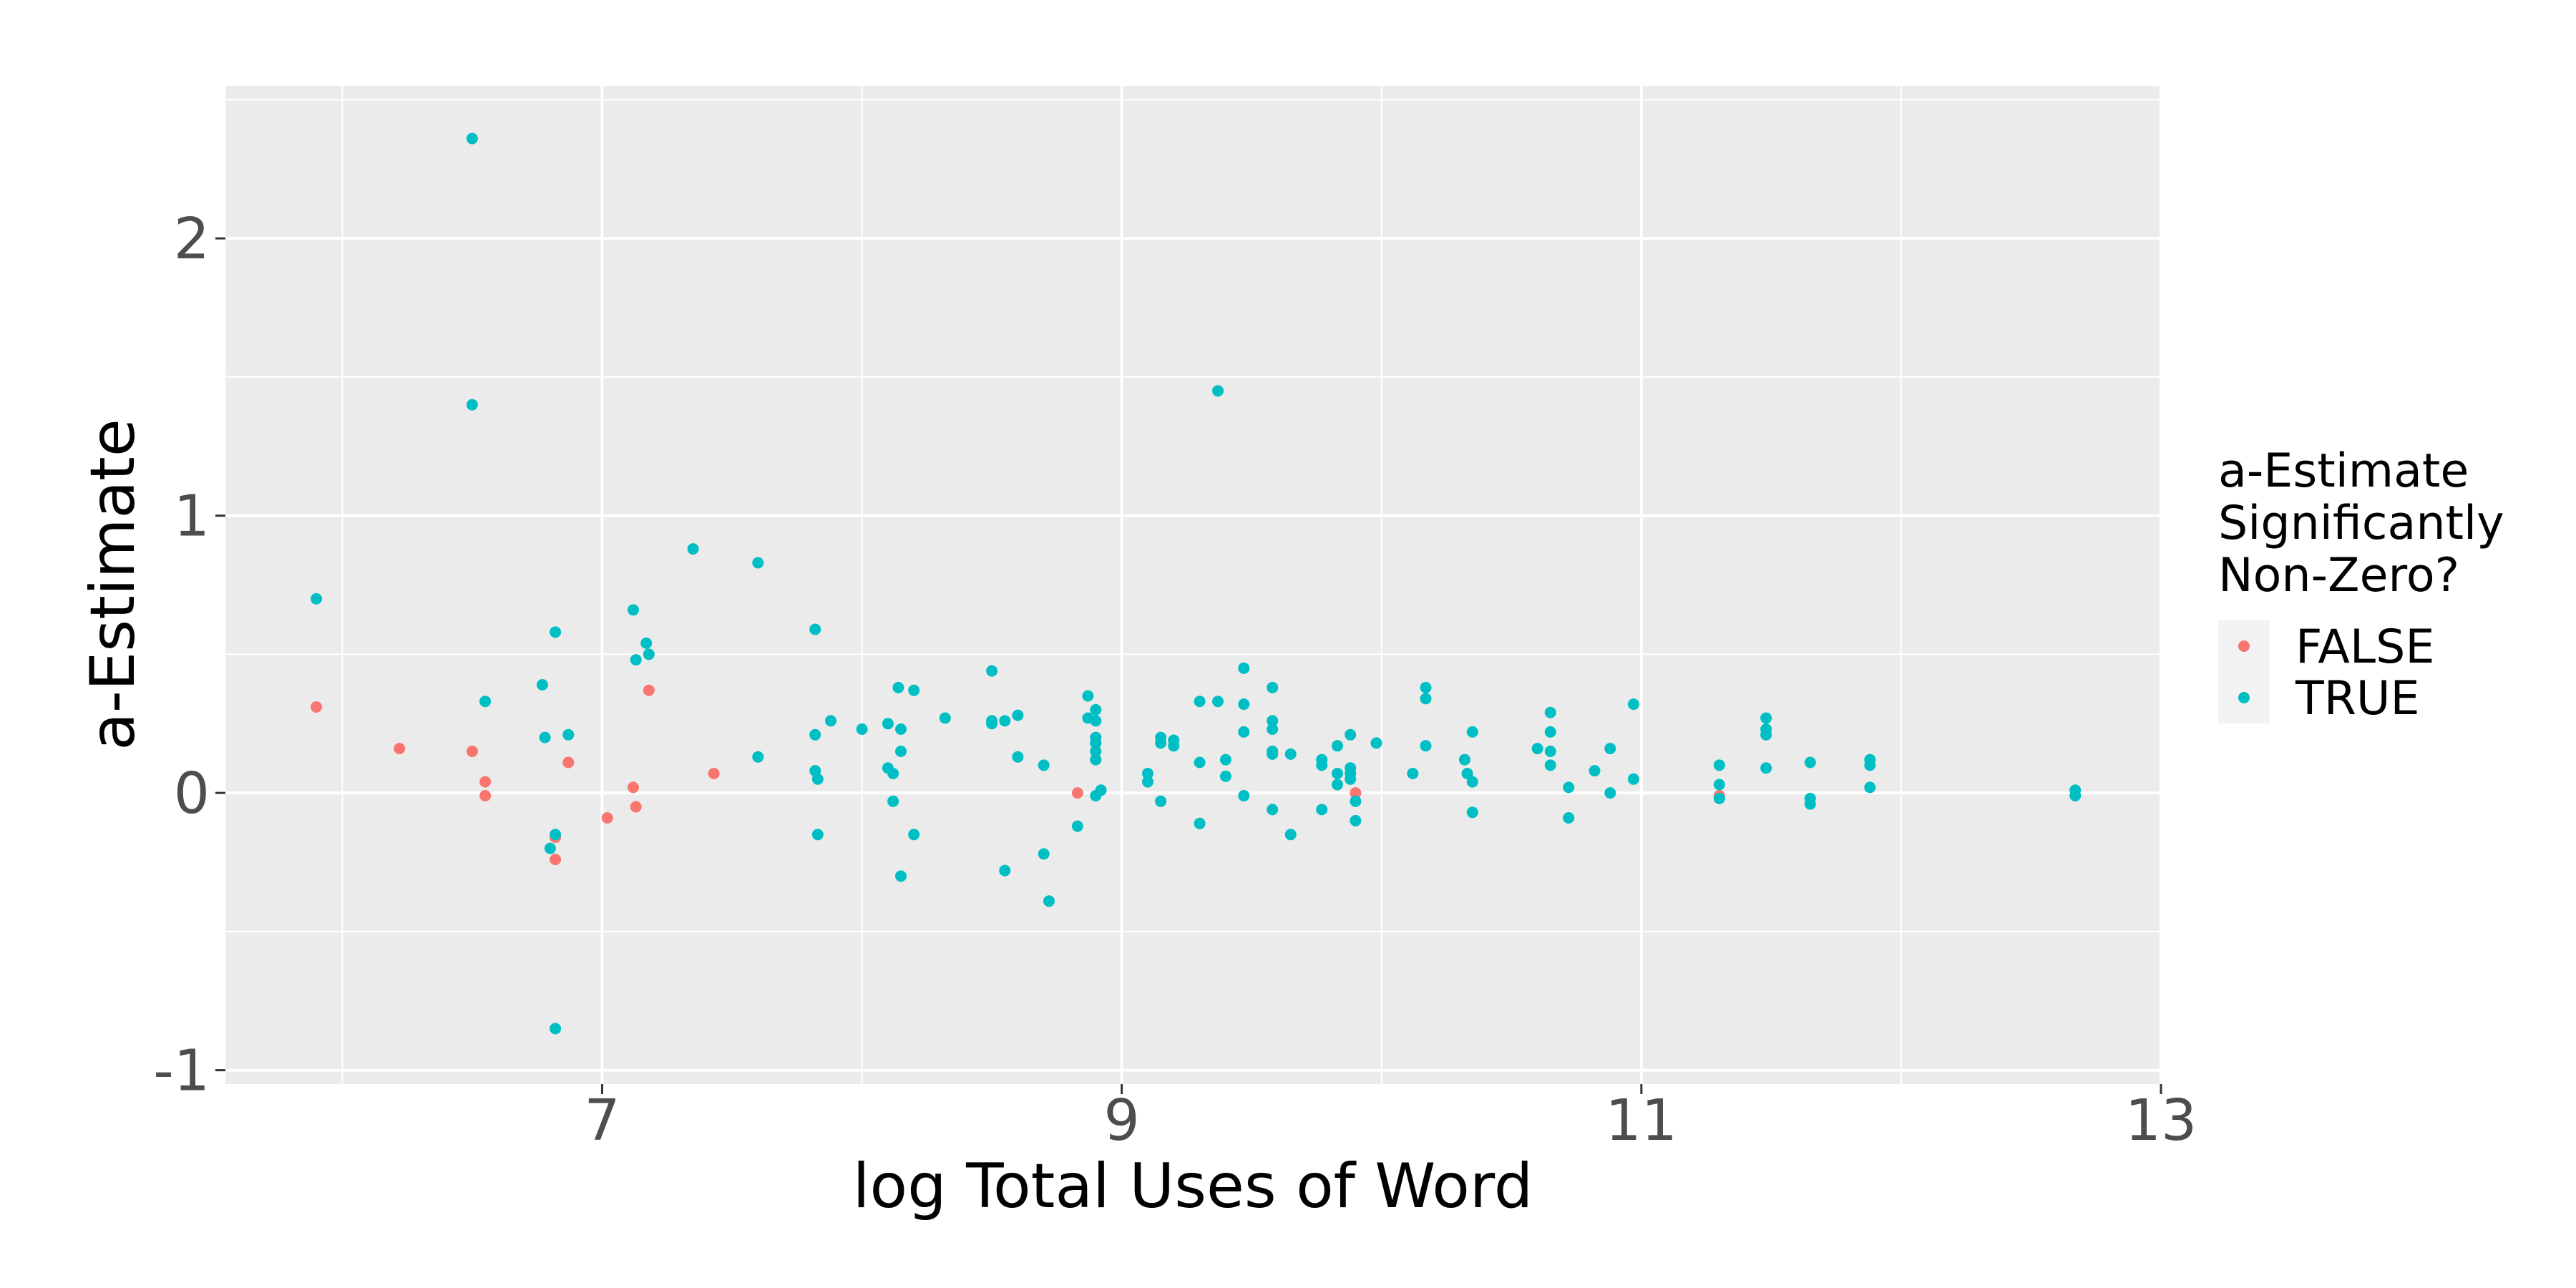  I want to click on legend-label-false: FALSE, so click(2365, 647).